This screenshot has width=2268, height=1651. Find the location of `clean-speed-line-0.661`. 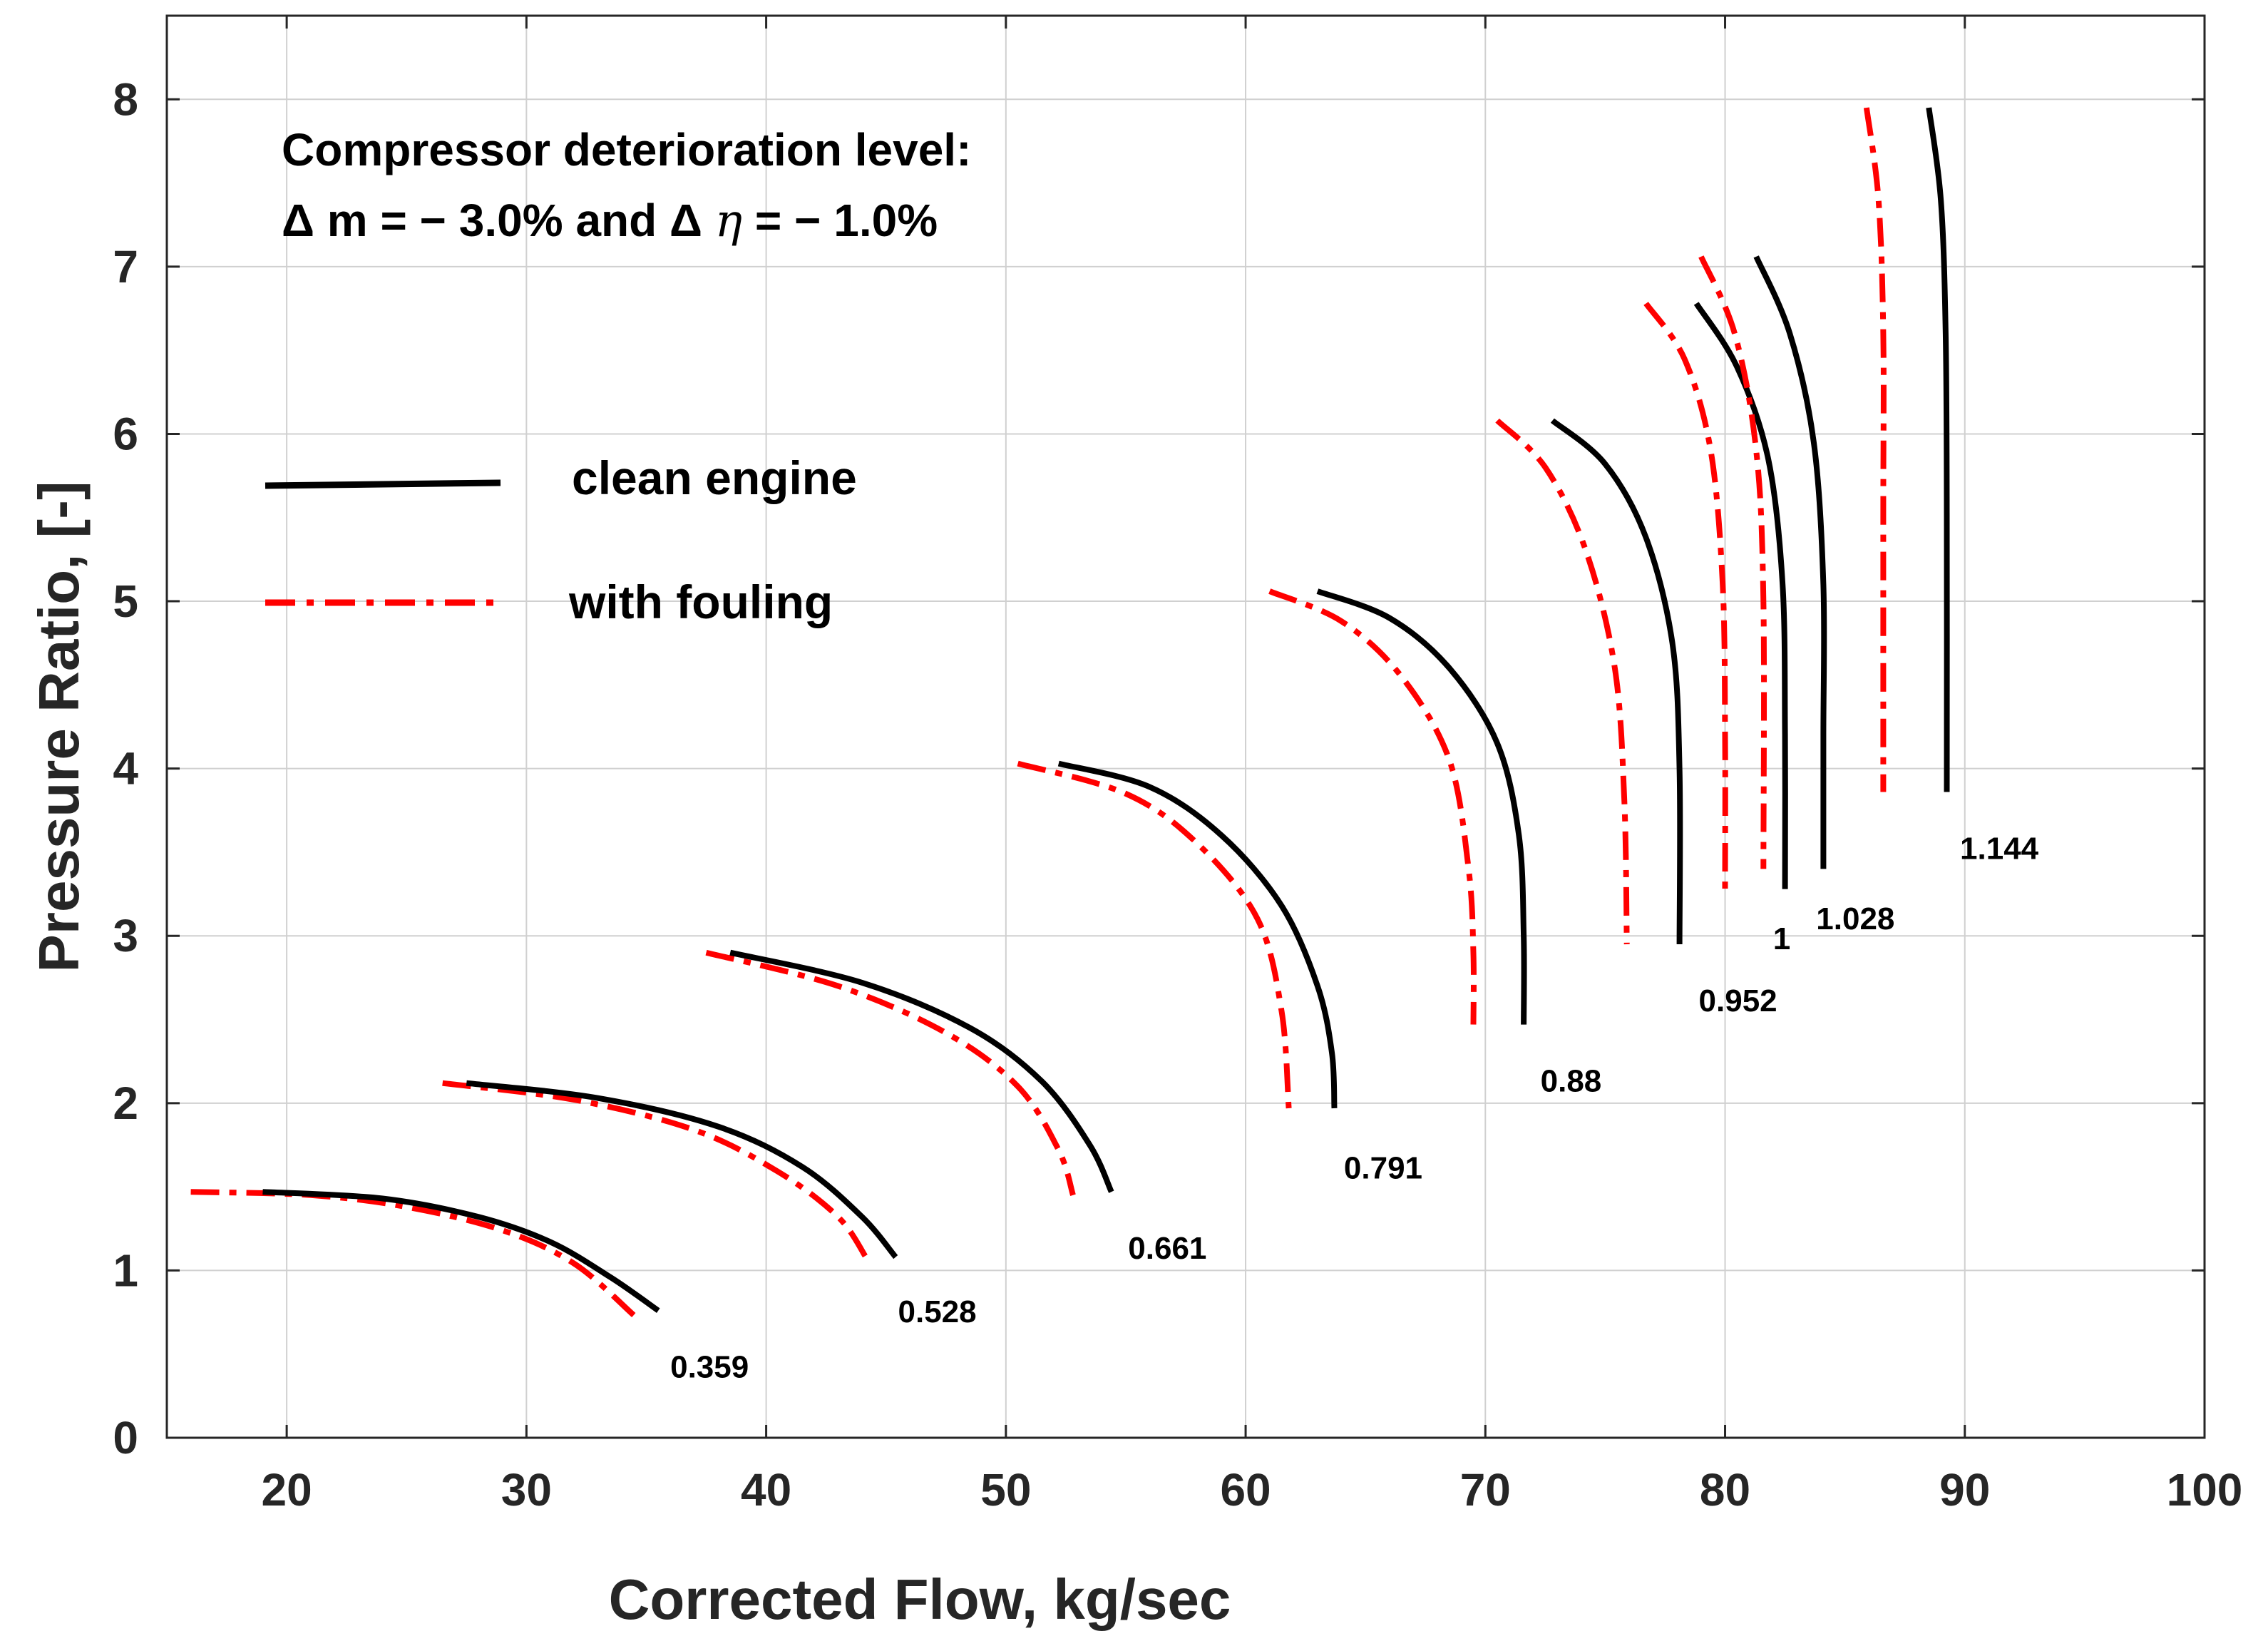

clean-speed-line-0.661 is located at coordinates (922, 1071).